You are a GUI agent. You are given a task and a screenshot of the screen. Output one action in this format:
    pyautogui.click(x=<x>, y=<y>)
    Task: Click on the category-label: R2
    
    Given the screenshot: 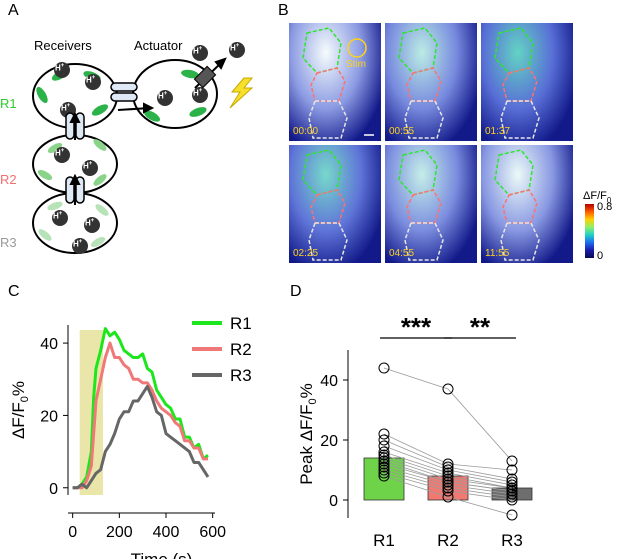 What is the action you would take?
    pyautogui.click(x=448, y=540)
    